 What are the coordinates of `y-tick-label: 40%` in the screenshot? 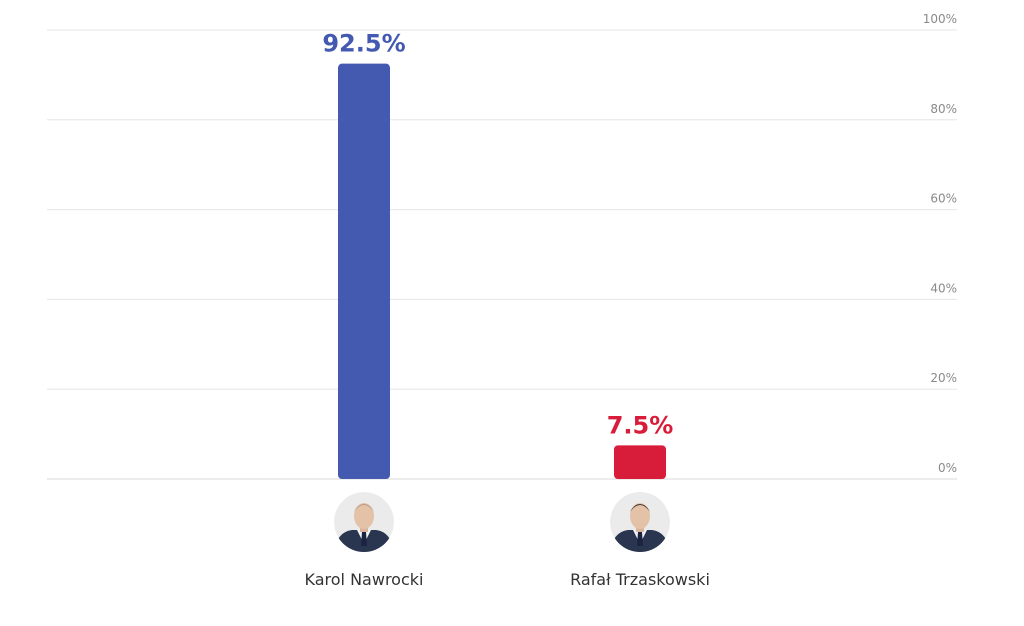 It's located at (943, 288).